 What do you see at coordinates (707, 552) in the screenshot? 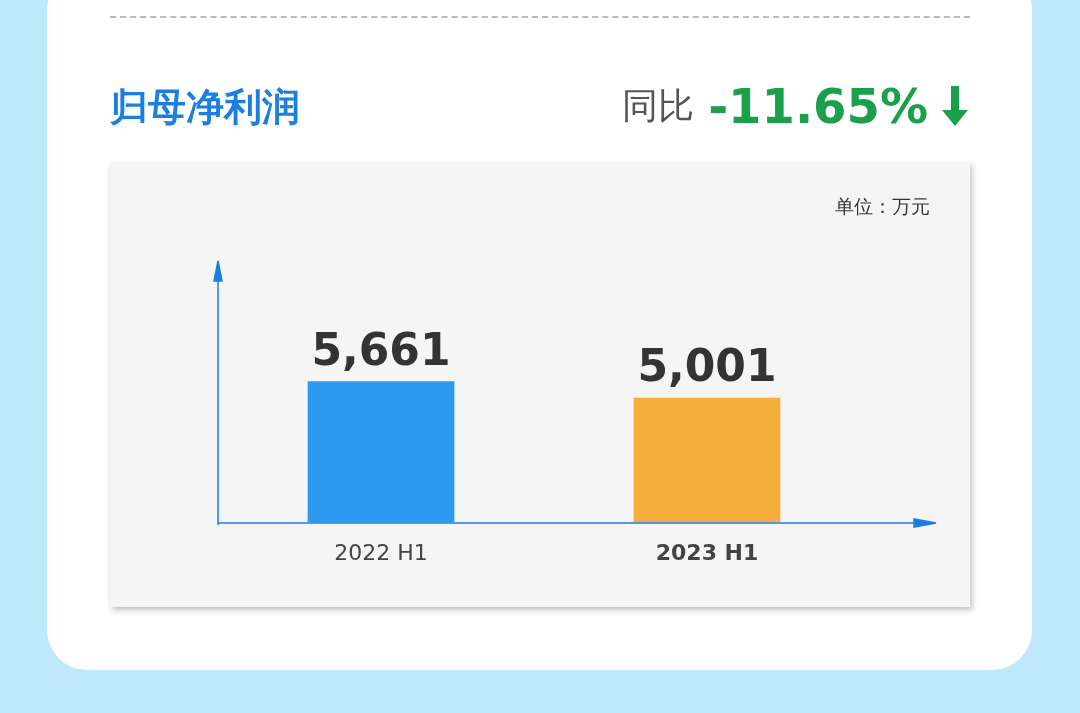
I see `x-tick-label: 2023 H1` at bounding box center [707, 552].